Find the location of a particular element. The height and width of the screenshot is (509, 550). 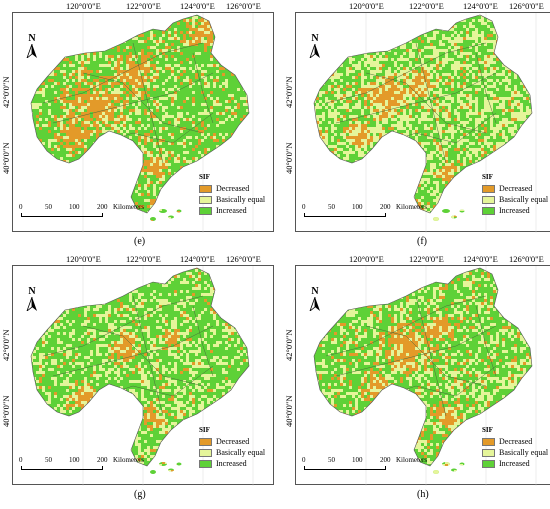

panel-label: (h) is located at coordinates (423, 494).